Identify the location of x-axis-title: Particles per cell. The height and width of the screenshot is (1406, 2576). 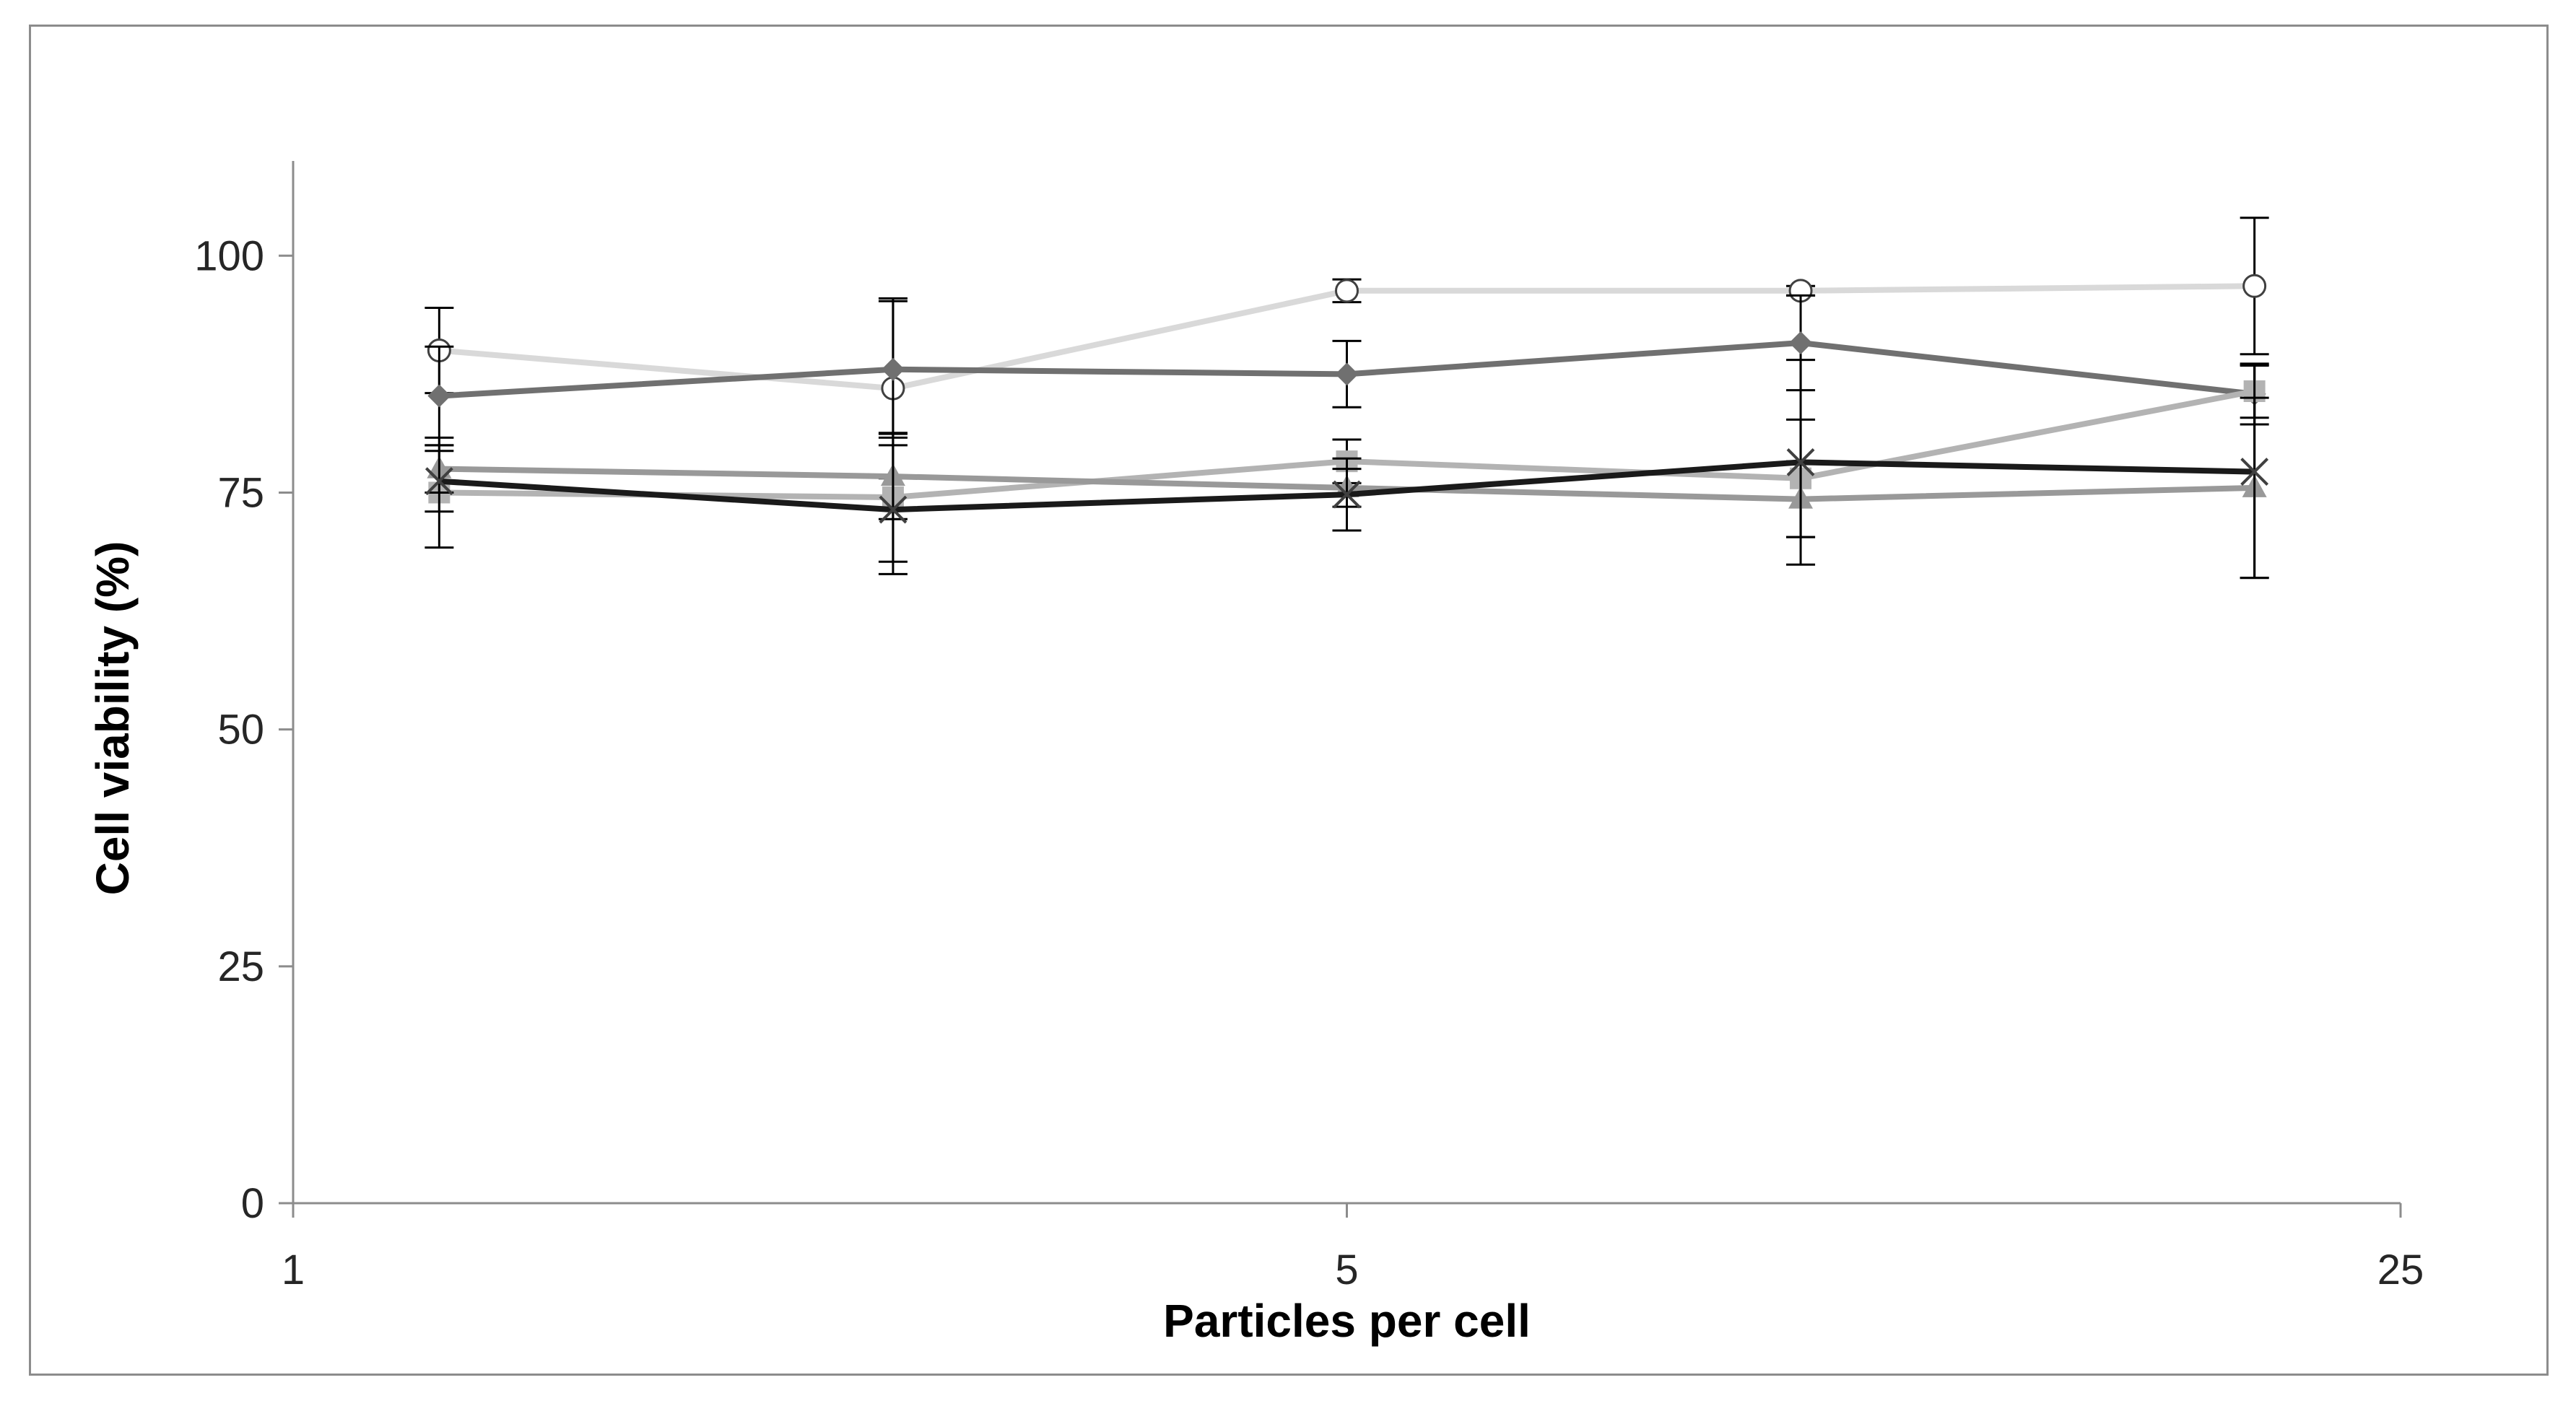
(1347, 1321).